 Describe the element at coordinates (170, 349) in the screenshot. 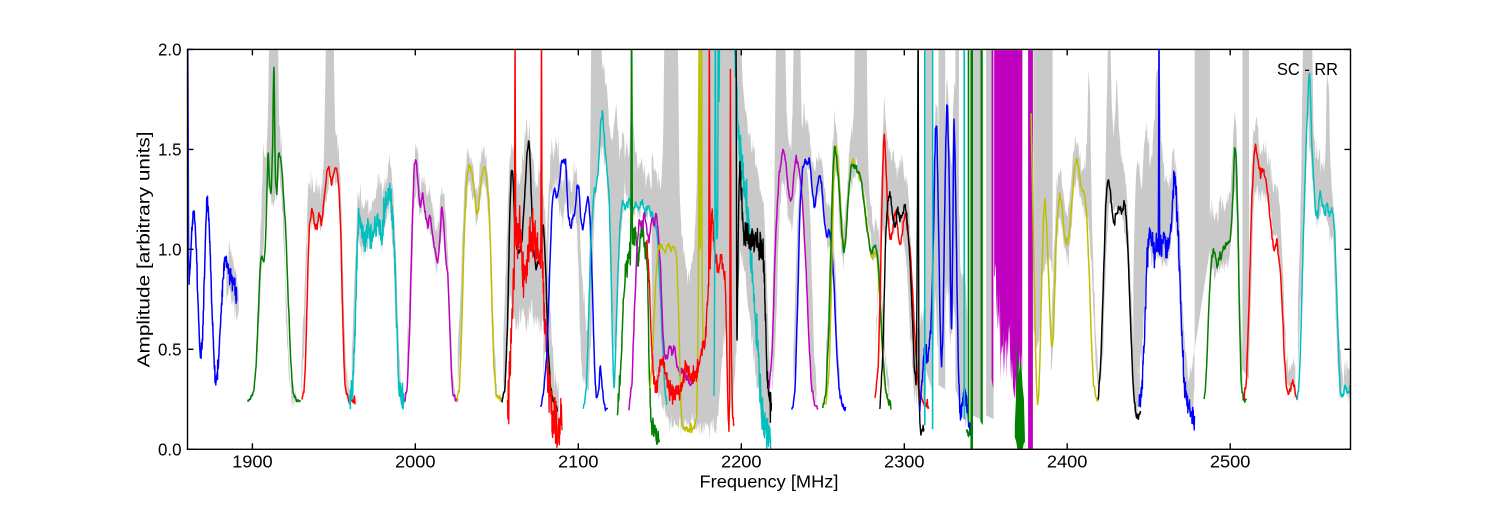

I see `svg-text: 0.5` at that location.